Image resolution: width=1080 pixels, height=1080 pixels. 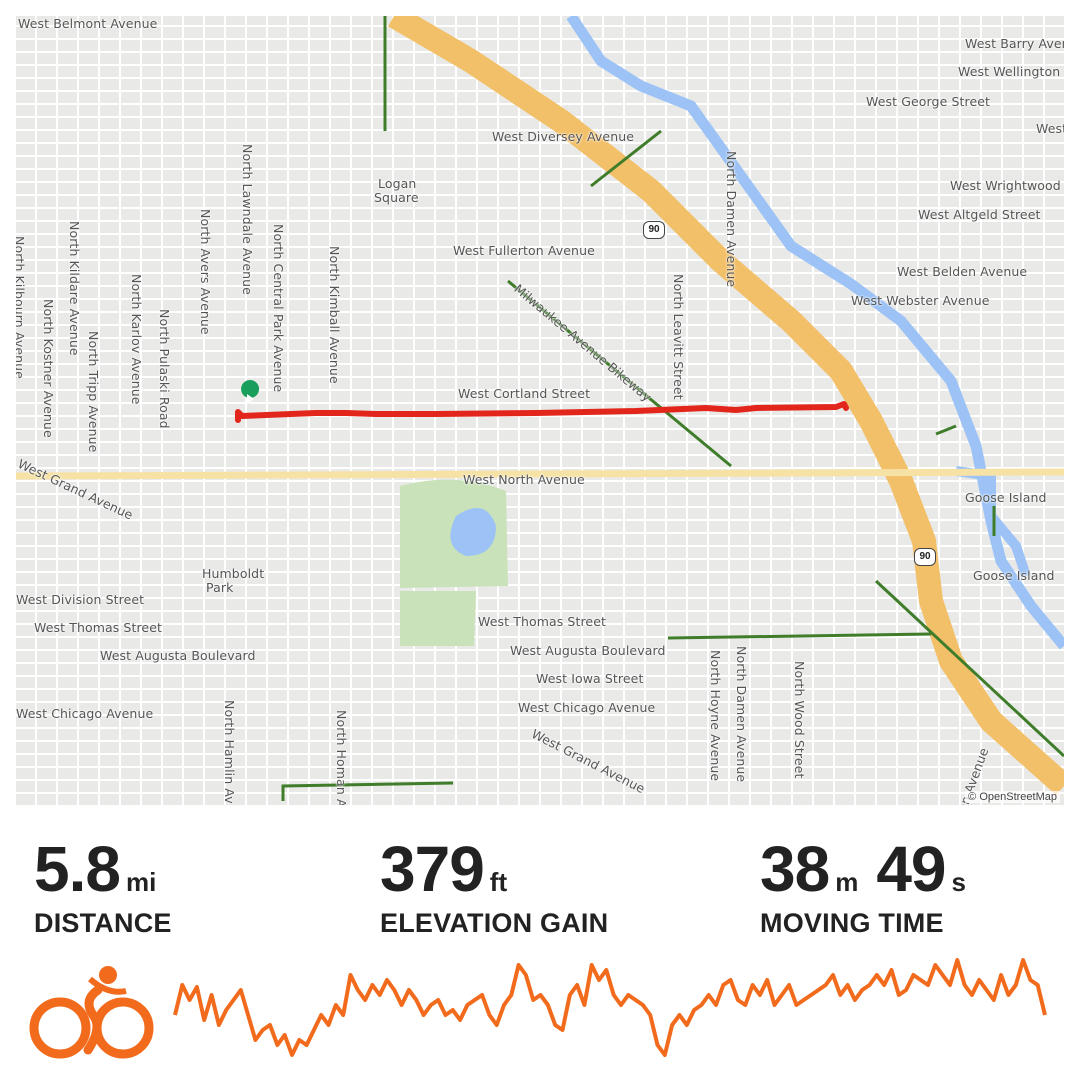 I want to click on street-label: Park, so click(x=220, y=587).